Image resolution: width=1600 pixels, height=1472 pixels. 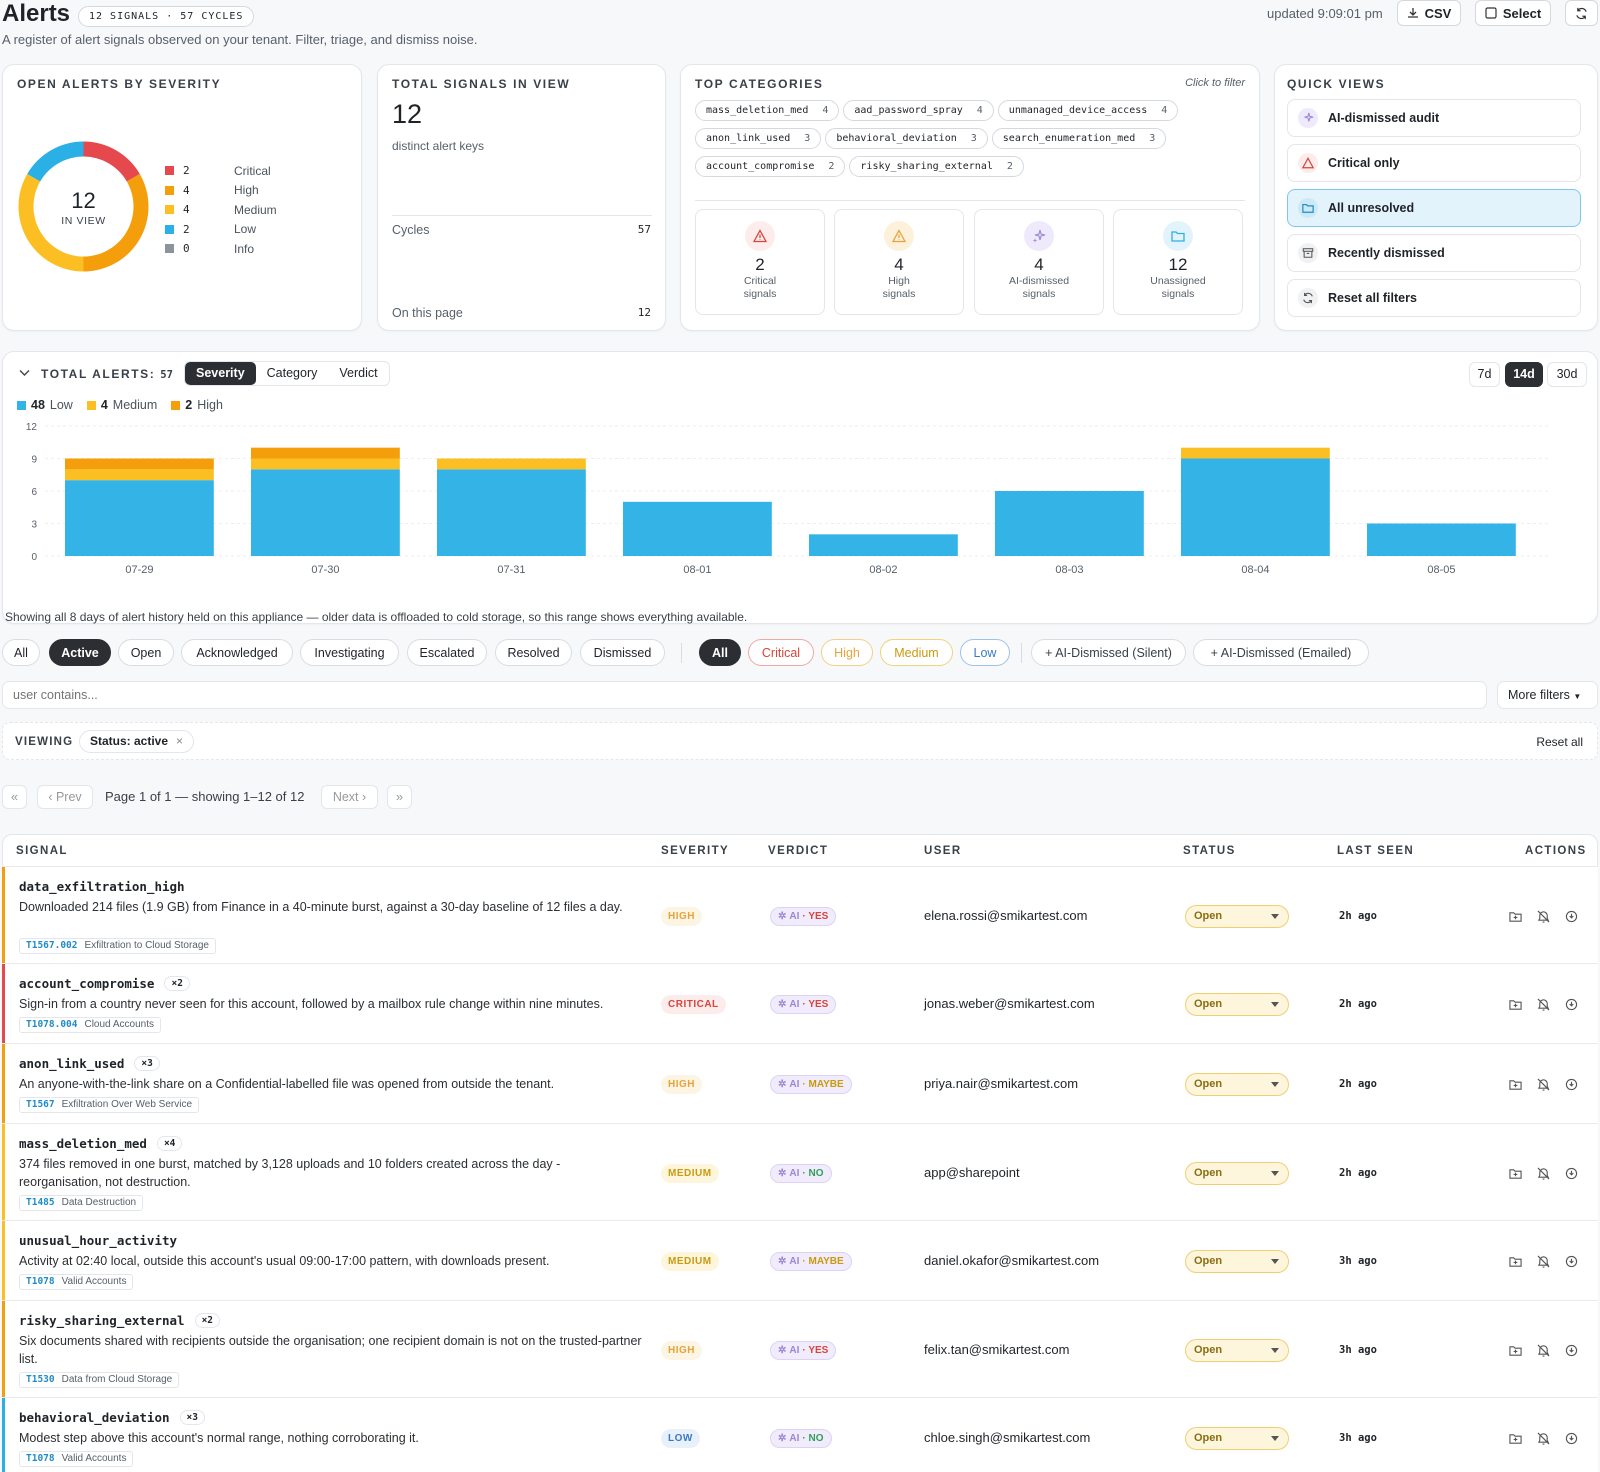 I want to click on select-button: Select, so click(x=1513, y=13).